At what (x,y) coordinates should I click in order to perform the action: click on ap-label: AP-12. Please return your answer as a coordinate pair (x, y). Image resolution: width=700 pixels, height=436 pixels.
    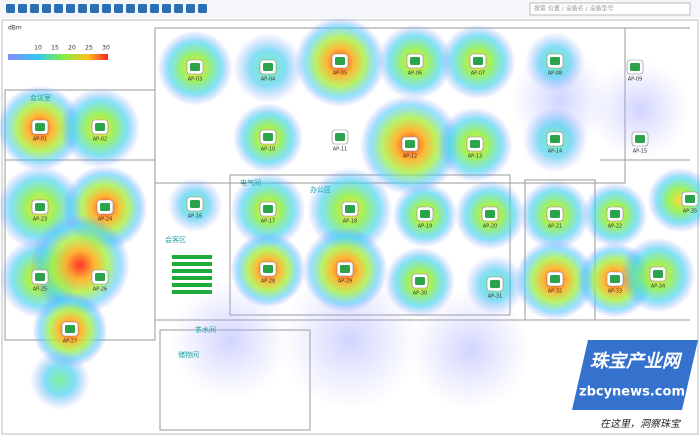
    Looking at the image, I should click on (410, 157).